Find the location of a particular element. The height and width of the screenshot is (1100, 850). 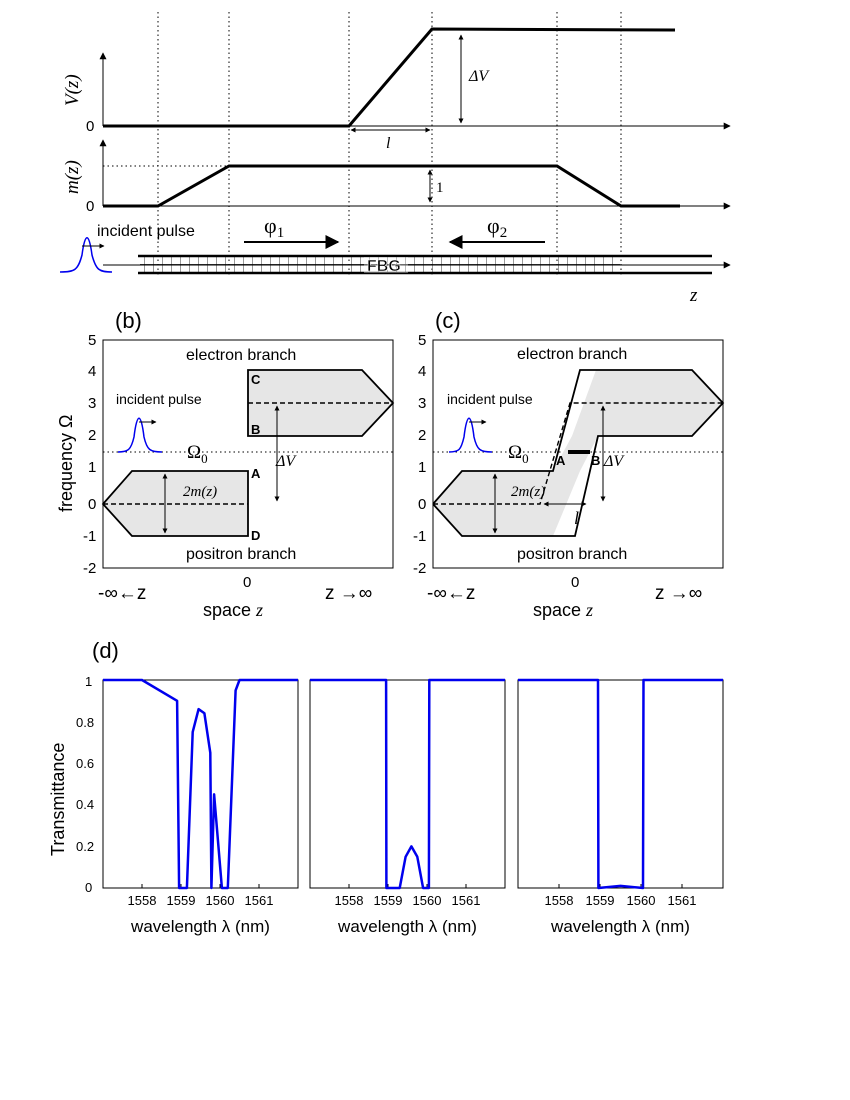

transmittance-plot-3: 1558 1559 1560 1561 wavelength λ (nm) is located at coordinates (620, 807).